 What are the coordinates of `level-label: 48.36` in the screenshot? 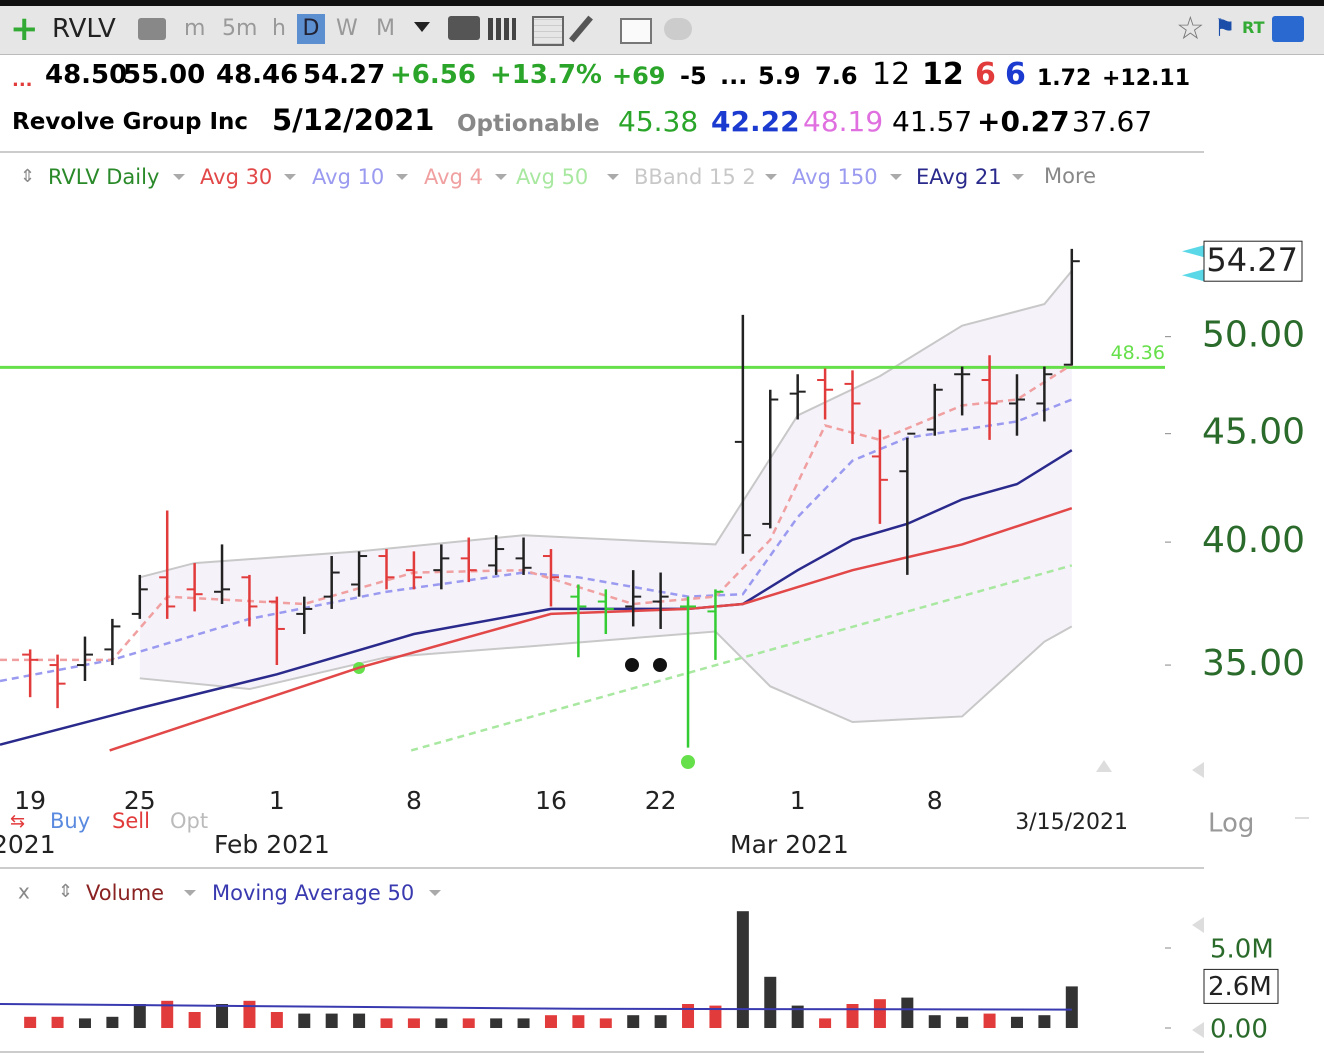 It's located at (1138, 353).